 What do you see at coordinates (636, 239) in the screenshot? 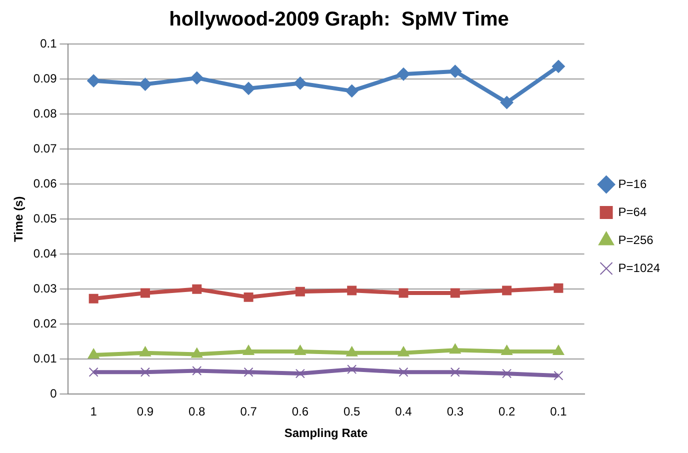
I see `legend-label: P=256` at bounding box center [636, 239].